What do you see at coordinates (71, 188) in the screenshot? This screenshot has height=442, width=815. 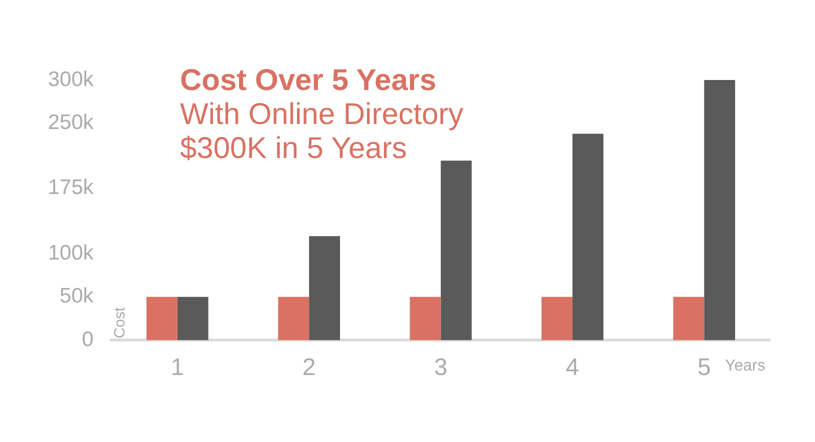 I see `y-tick-label: 175k` at bounding box center [71, 188].